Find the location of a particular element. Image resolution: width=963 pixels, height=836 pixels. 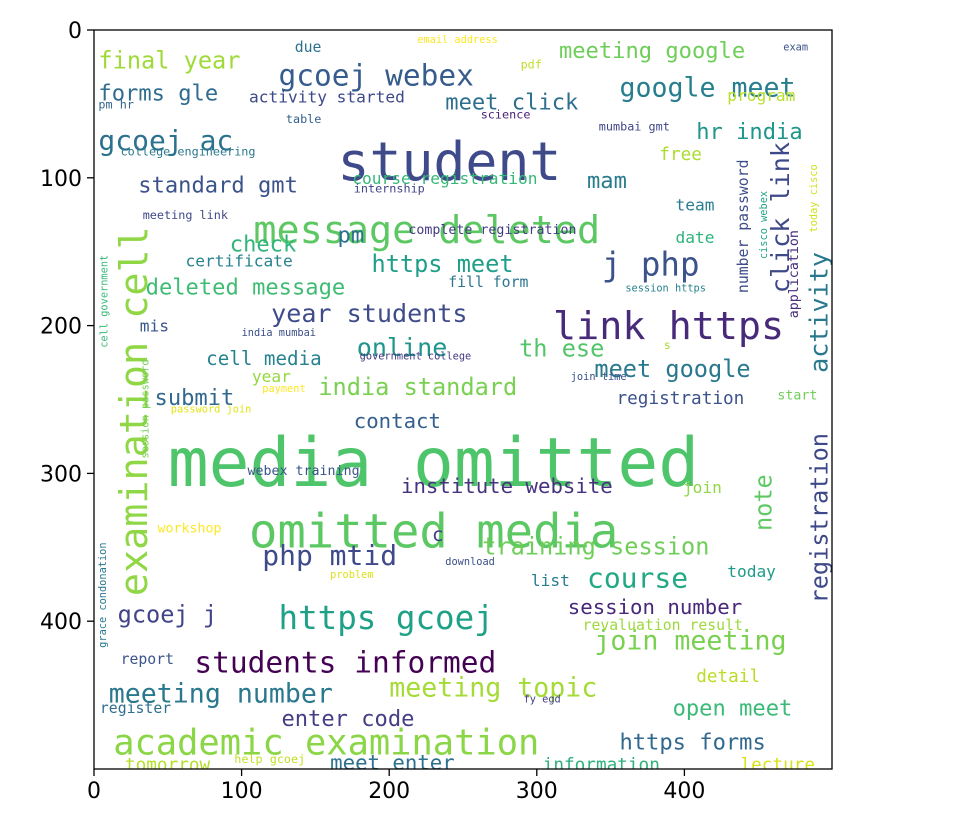

word-38: course is located at coordinates (637, 577).